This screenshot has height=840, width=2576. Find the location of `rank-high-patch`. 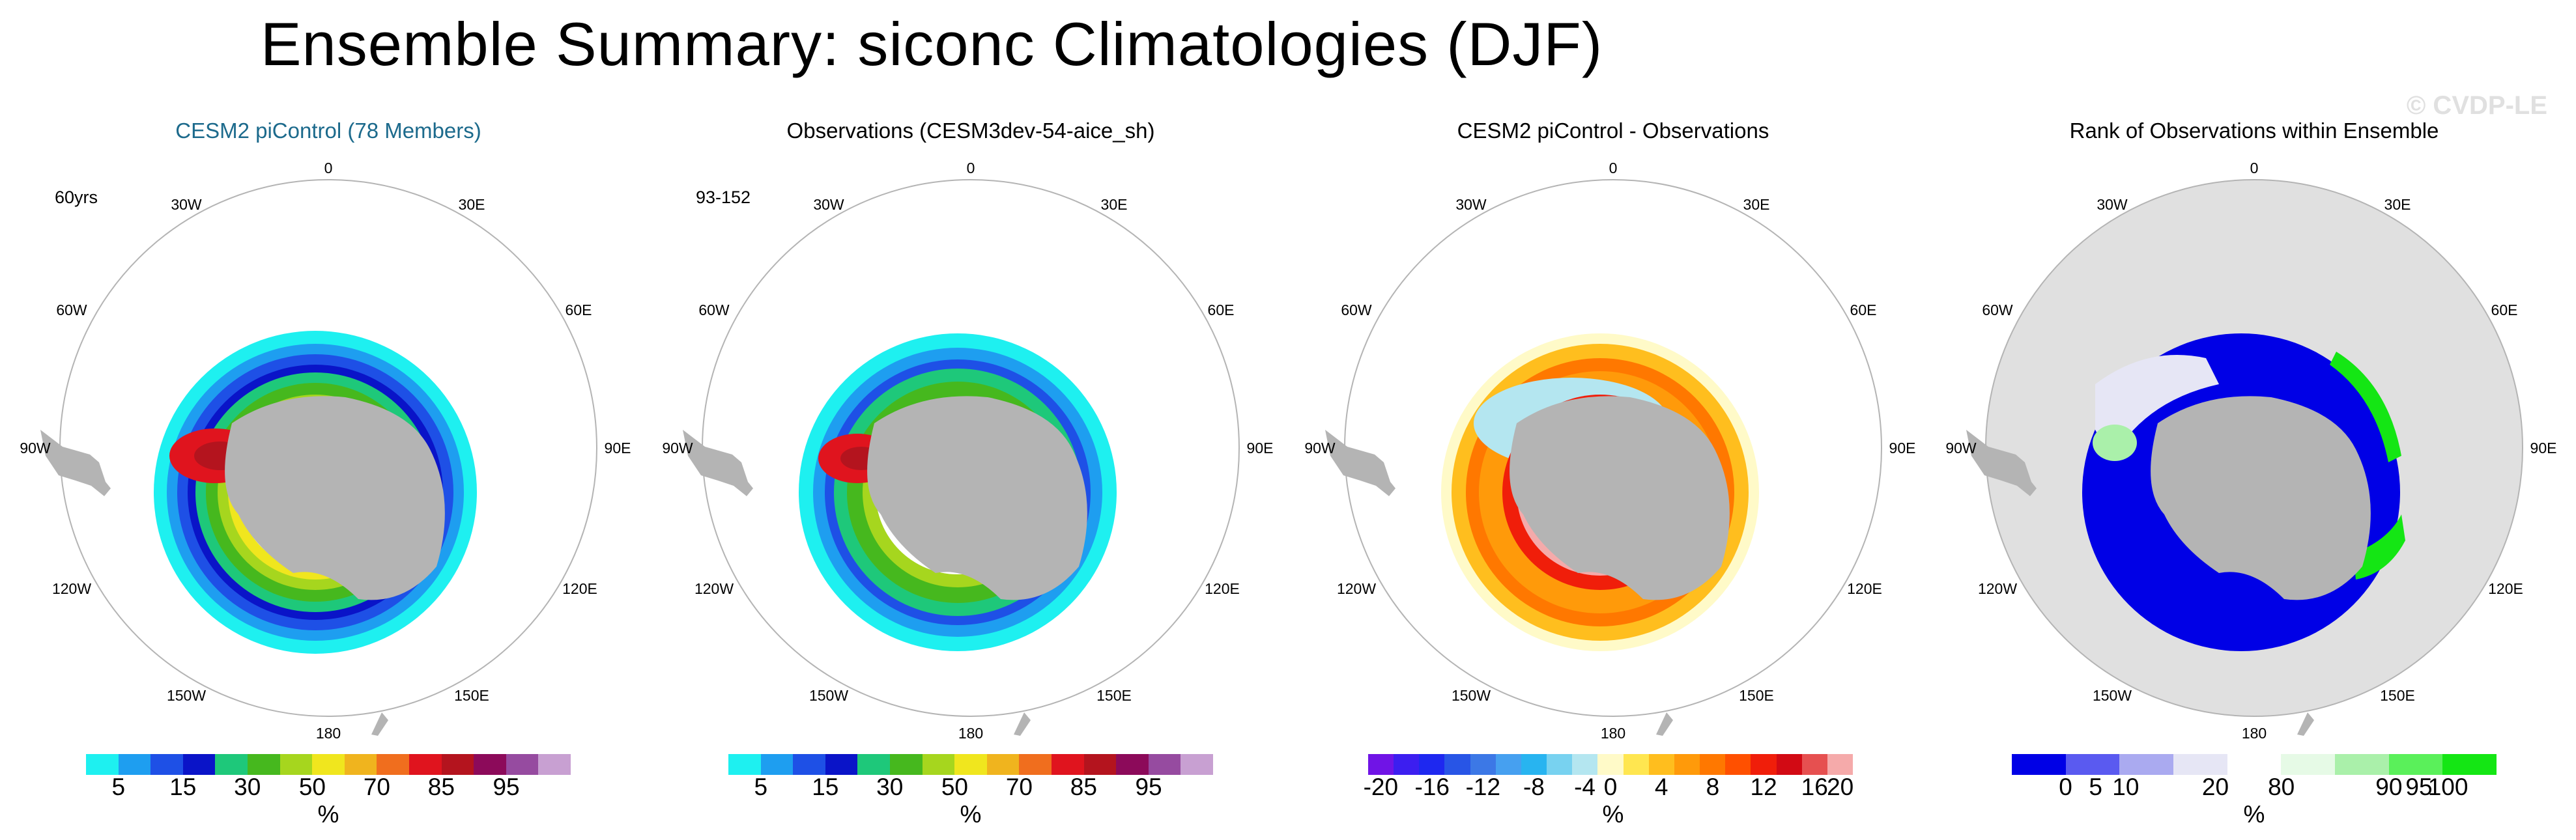

rank-high-patch is located at coordinates (2115, 443).